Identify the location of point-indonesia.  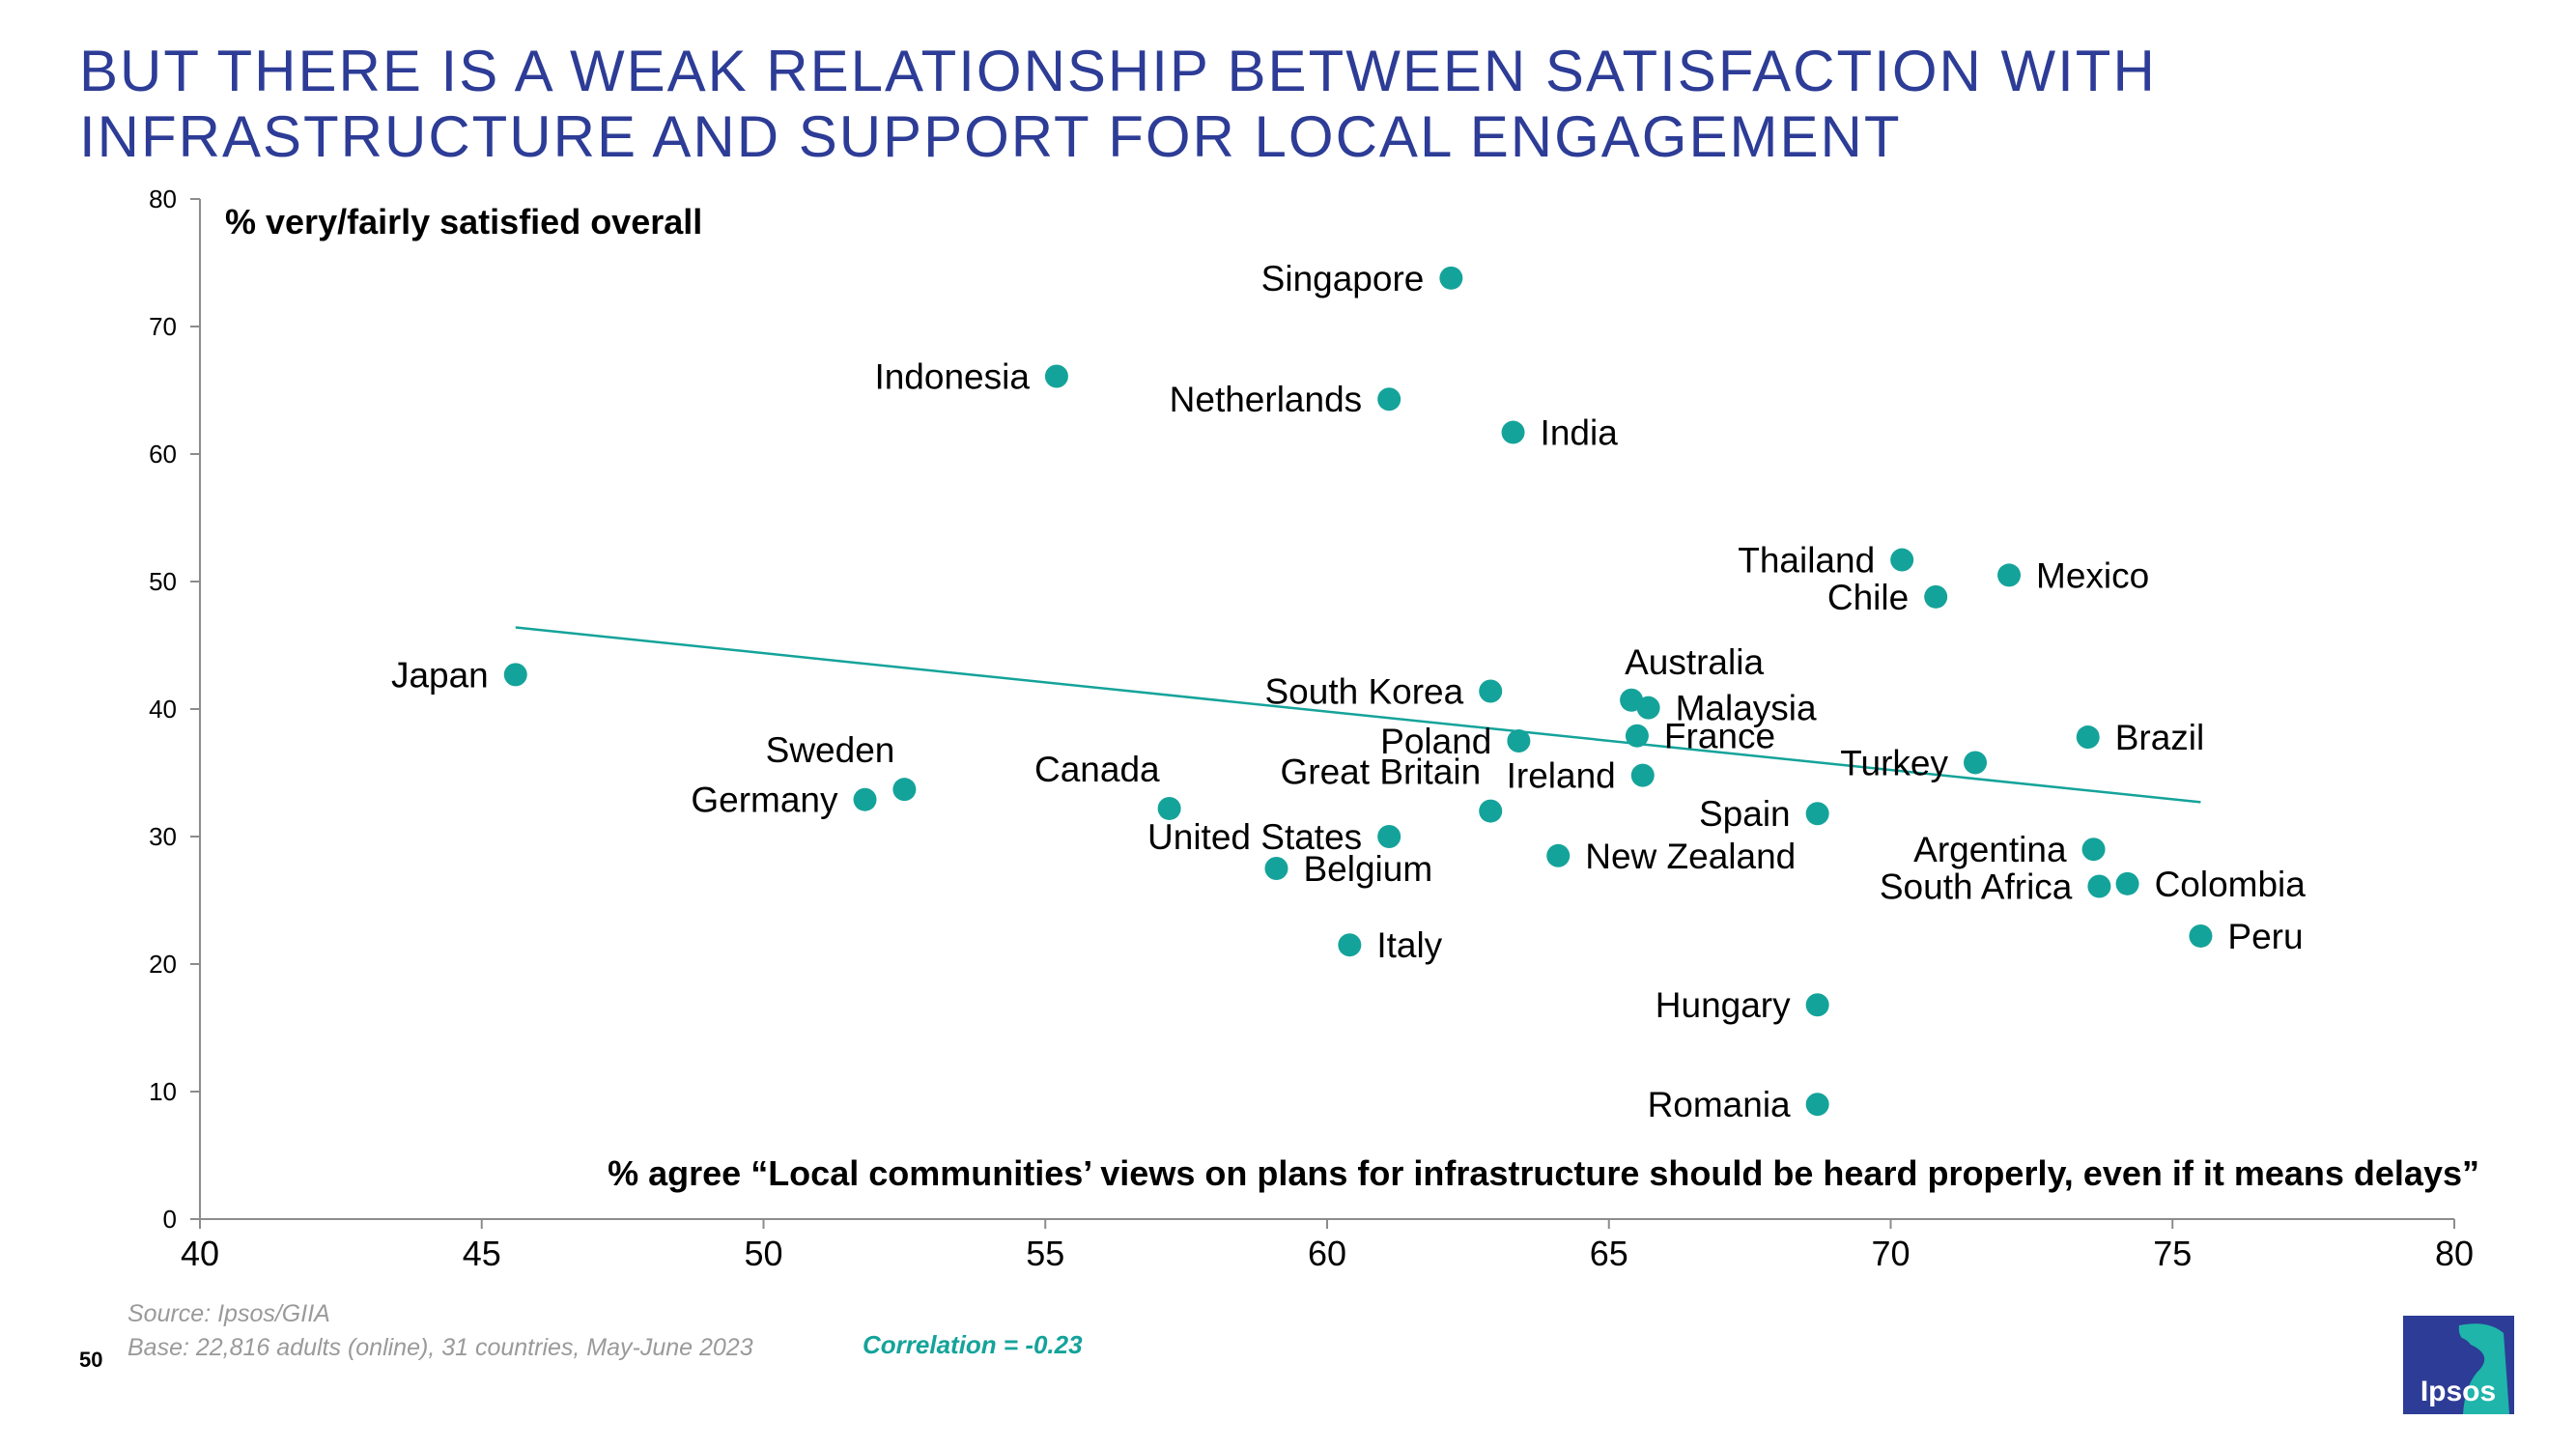
(1056, 376).